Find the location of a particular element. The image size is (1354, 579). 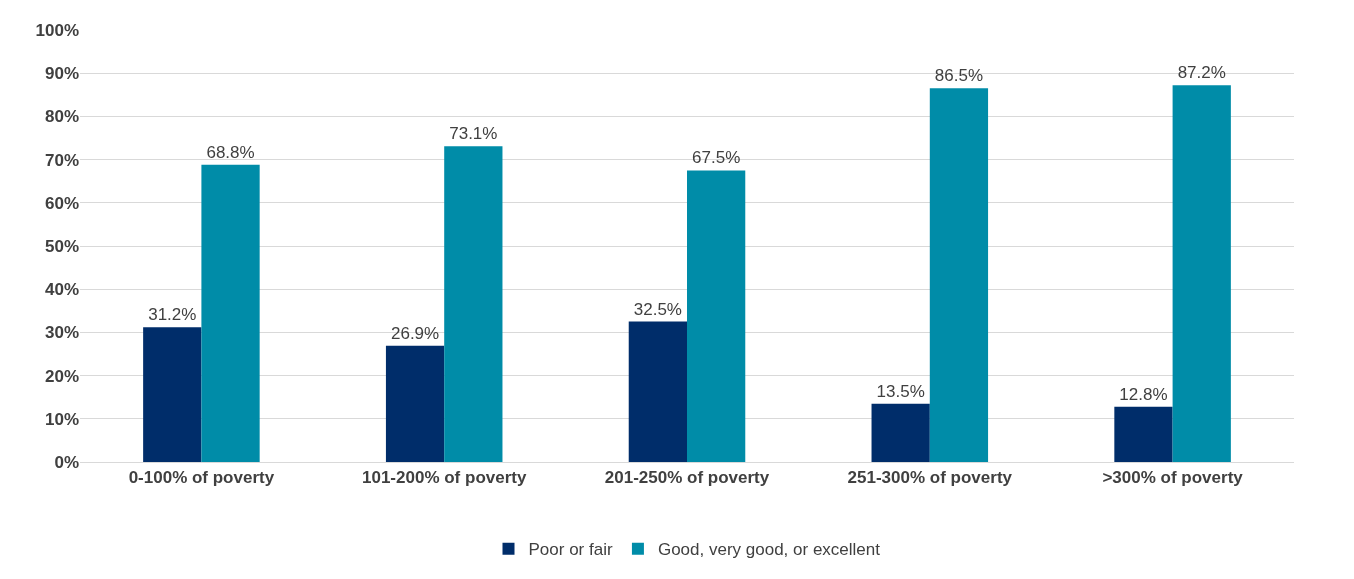

y-tick-label: 80% is located at coordinates (61, 117).